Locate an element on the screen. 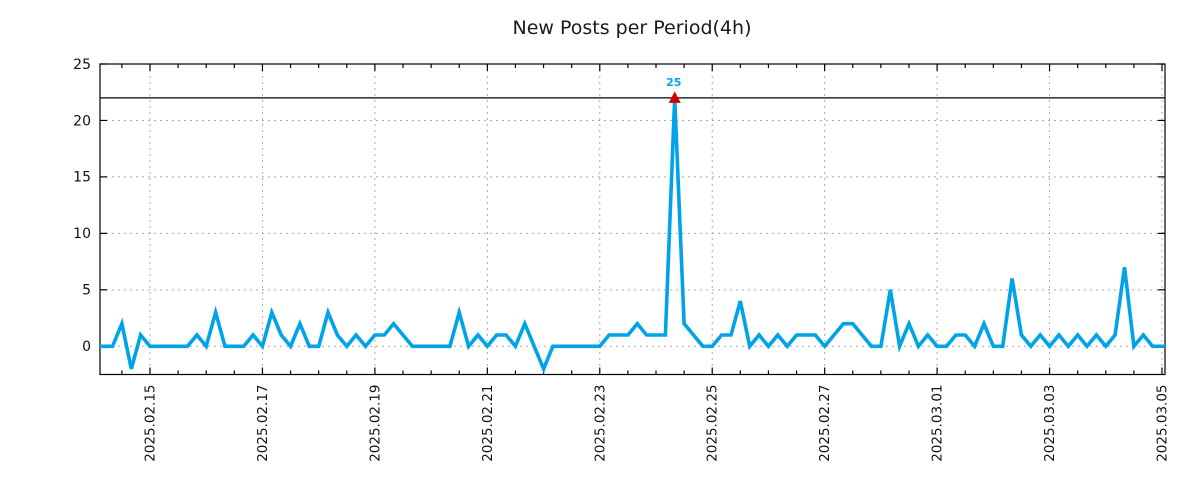  peak-value-label: 25 is located at coordinates (673, 82).